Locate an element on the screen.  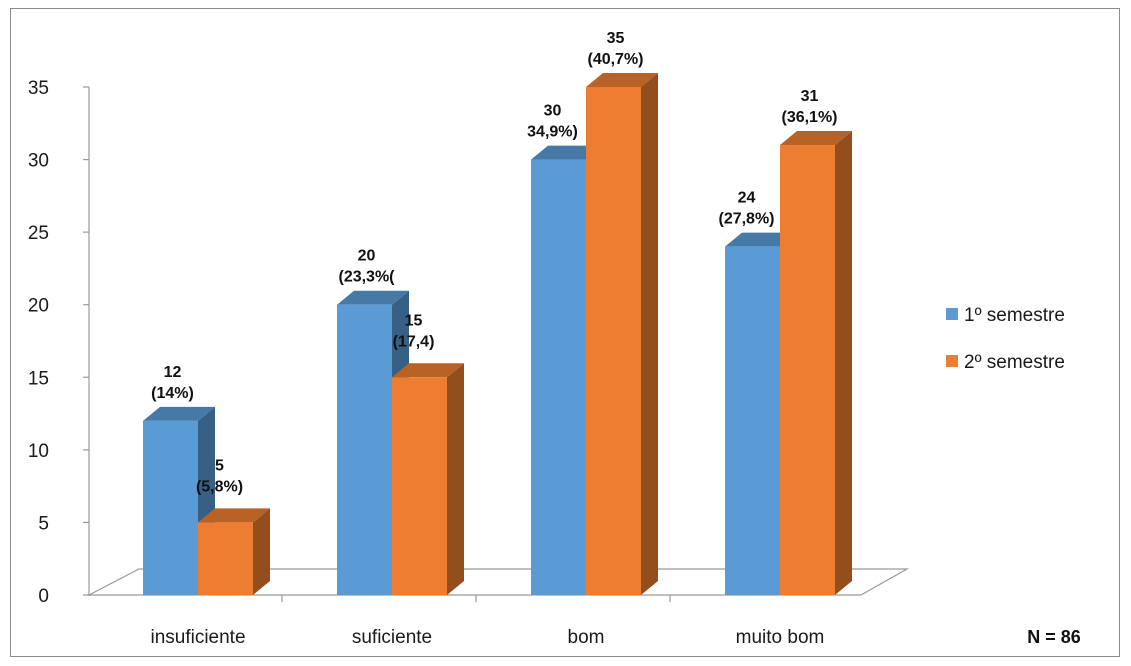
data-label-percent: (40,7%) is located at coordinates (615, 59).